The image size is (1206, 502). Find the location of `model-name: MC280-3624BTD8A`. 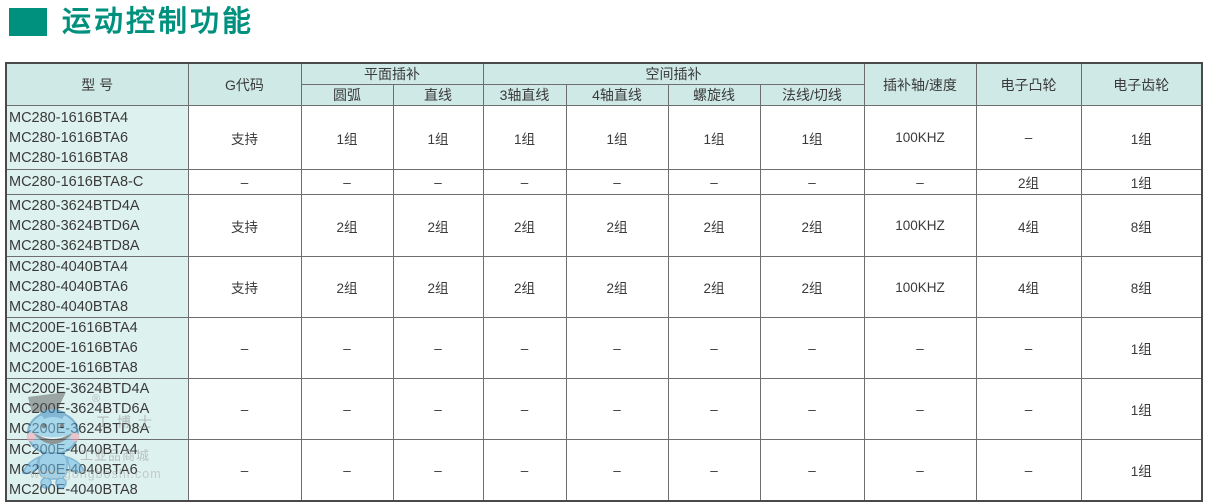

model-name: MC280-3624BTD8A is located at coordinates (74, 245).